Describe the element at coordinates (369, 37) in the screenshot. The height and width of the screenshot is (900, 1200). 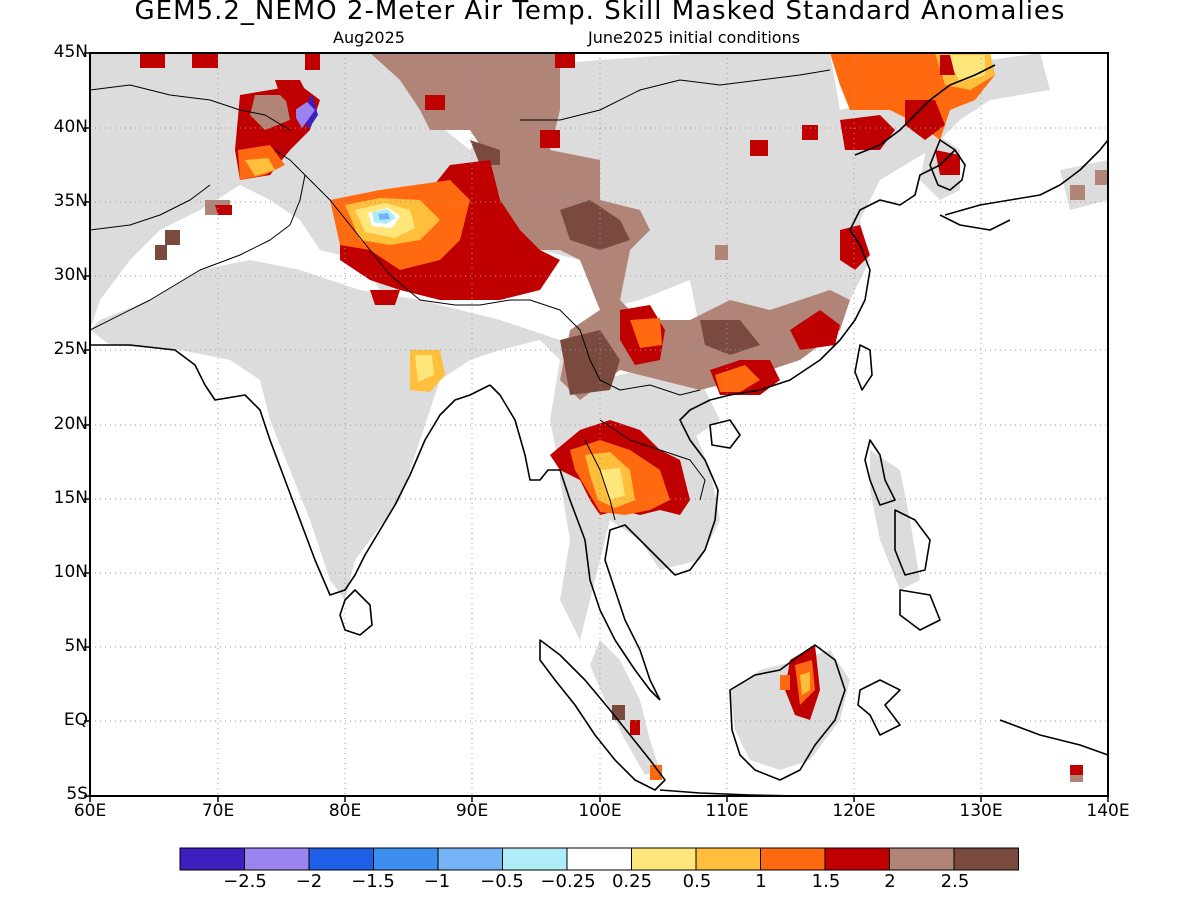
I see `target-month-label: Aug2025` at that location.